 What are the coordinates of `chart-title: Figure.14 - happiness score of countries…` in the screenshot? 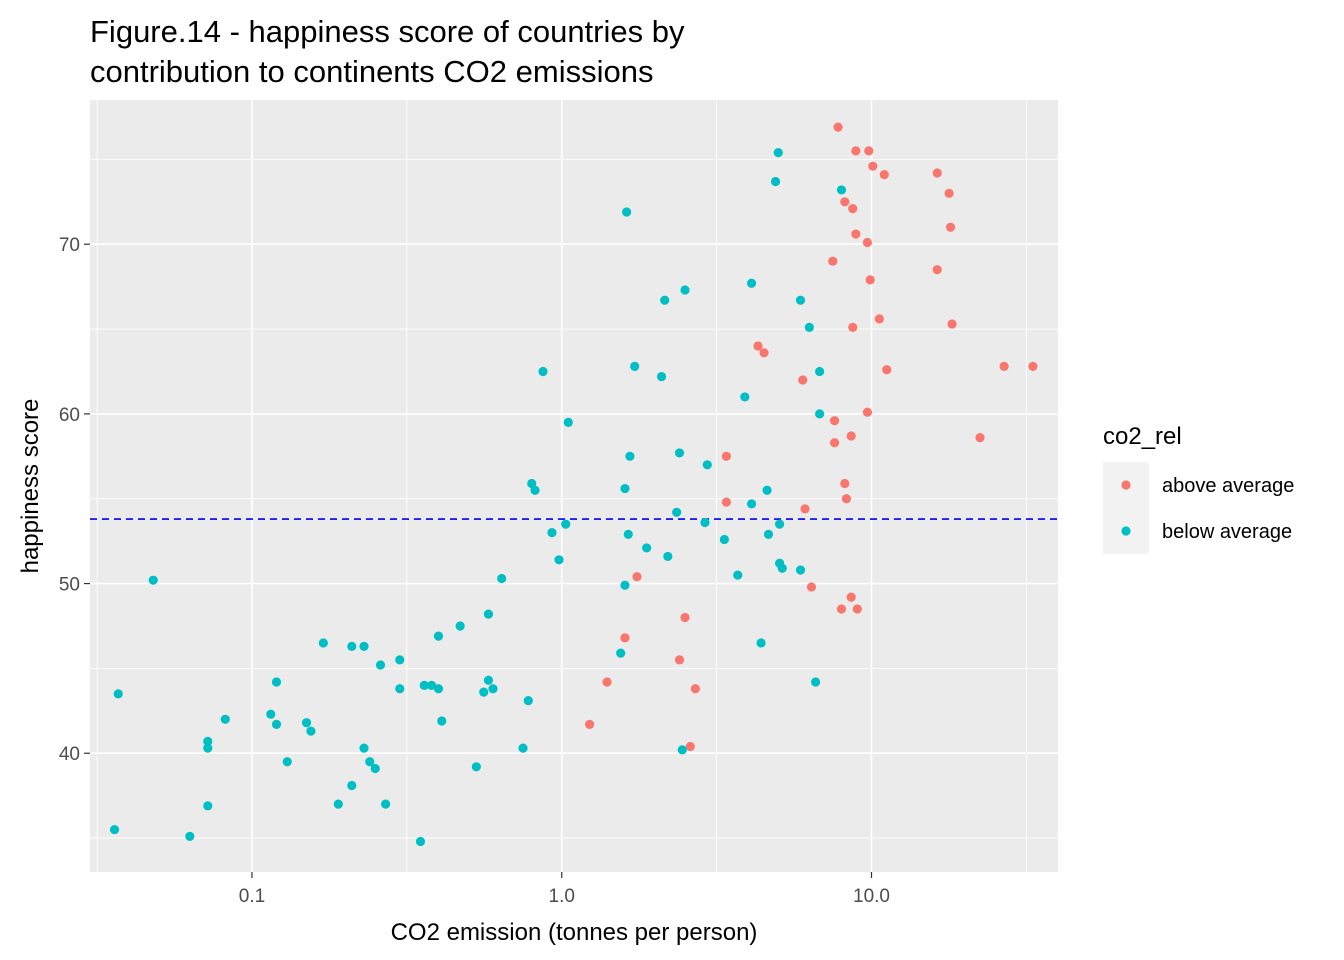 It's located at (540, 52).